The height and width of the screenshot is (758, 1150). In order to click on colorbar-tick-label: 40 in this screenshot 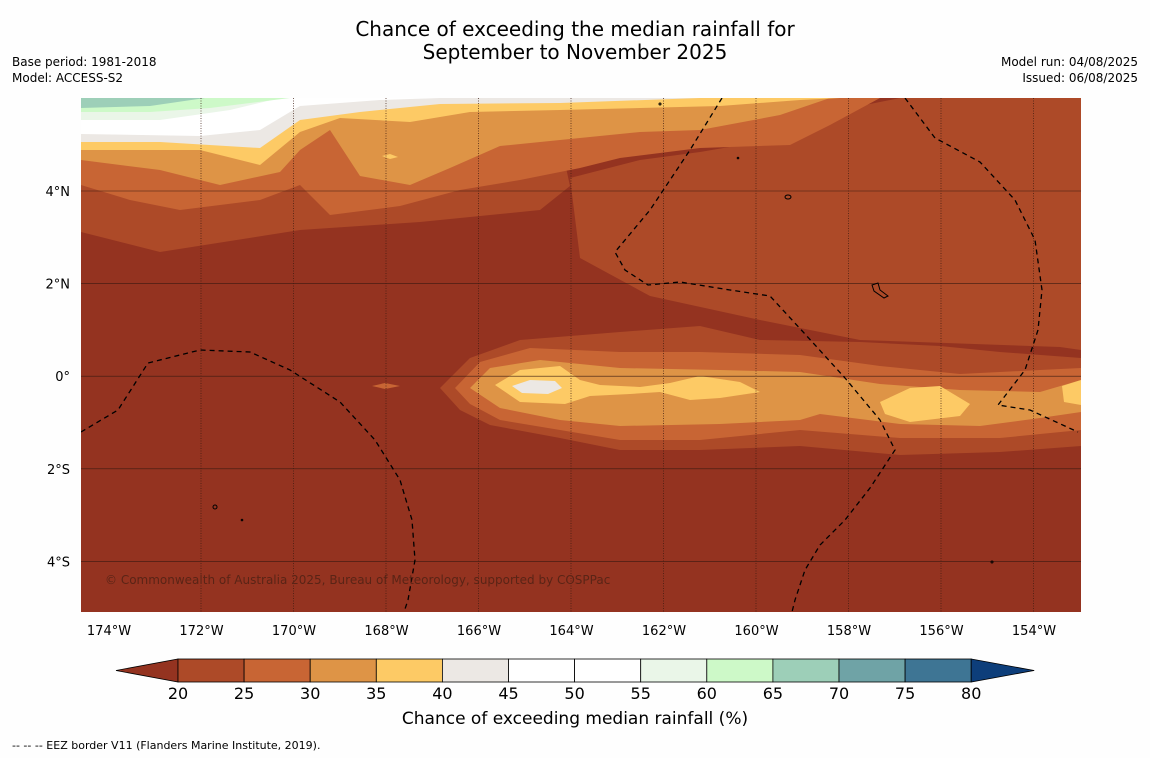, I will do `click(442, 693)`.